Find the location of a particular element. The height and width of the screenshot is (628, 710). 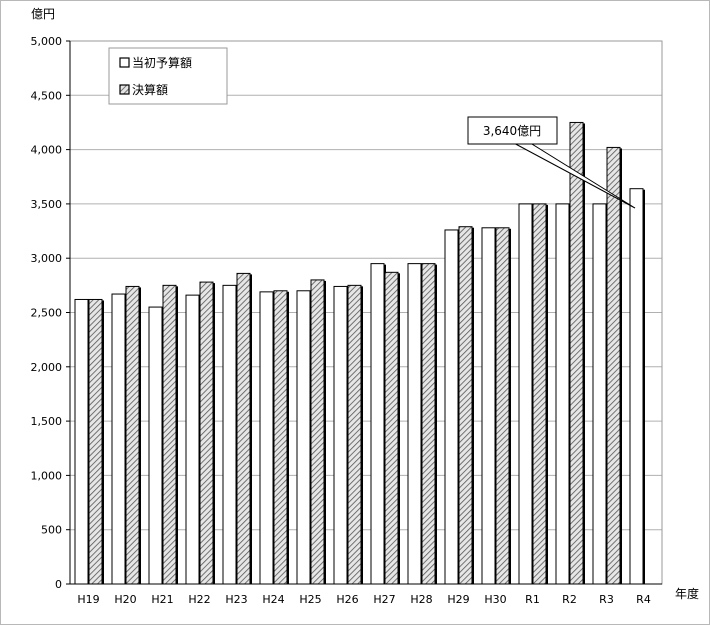

legend-box is located at coordinates (168, 76).